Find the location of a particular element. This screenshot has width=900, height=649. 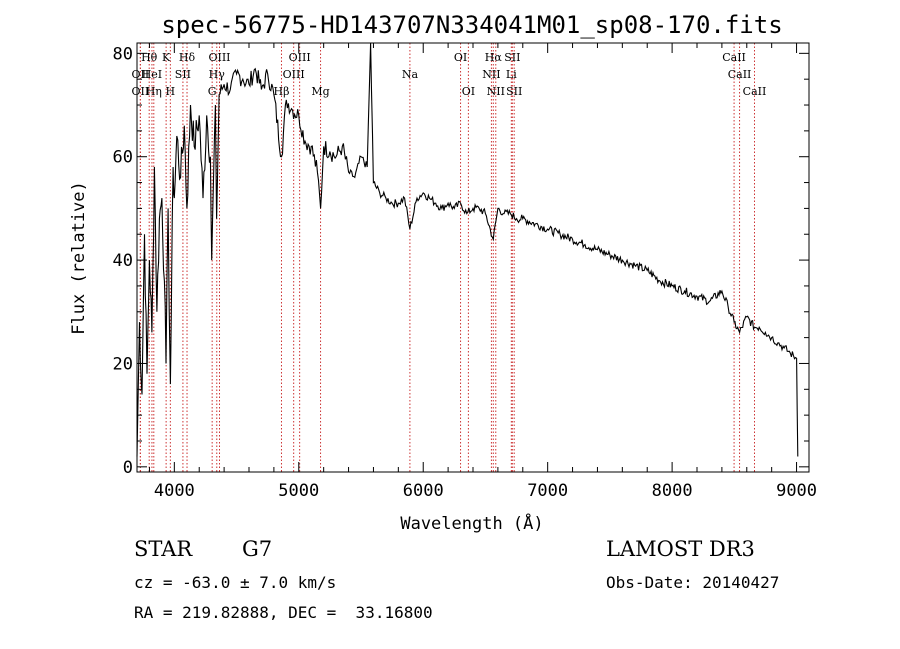

line-label-7: H is located at coordinates (171, 91).